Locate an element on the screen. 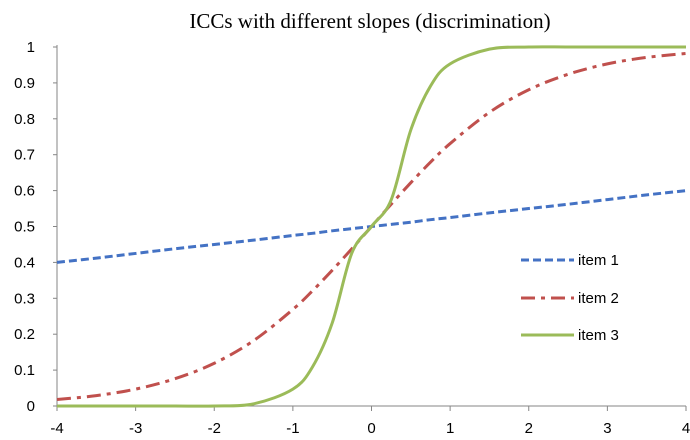 The width and height of the screenshot is (690, 440). x-tick-label: -1 is located at coordinates (292, 428).